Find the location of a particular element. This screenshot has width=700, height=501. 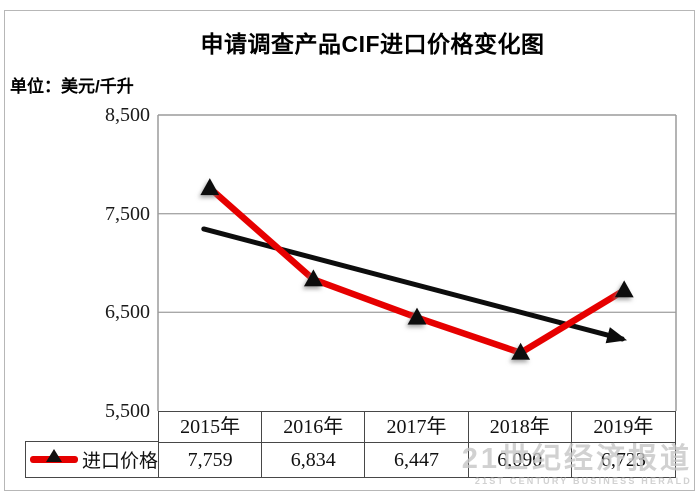

year-header-cell: 2017年 is located at coordinates (417, 427).